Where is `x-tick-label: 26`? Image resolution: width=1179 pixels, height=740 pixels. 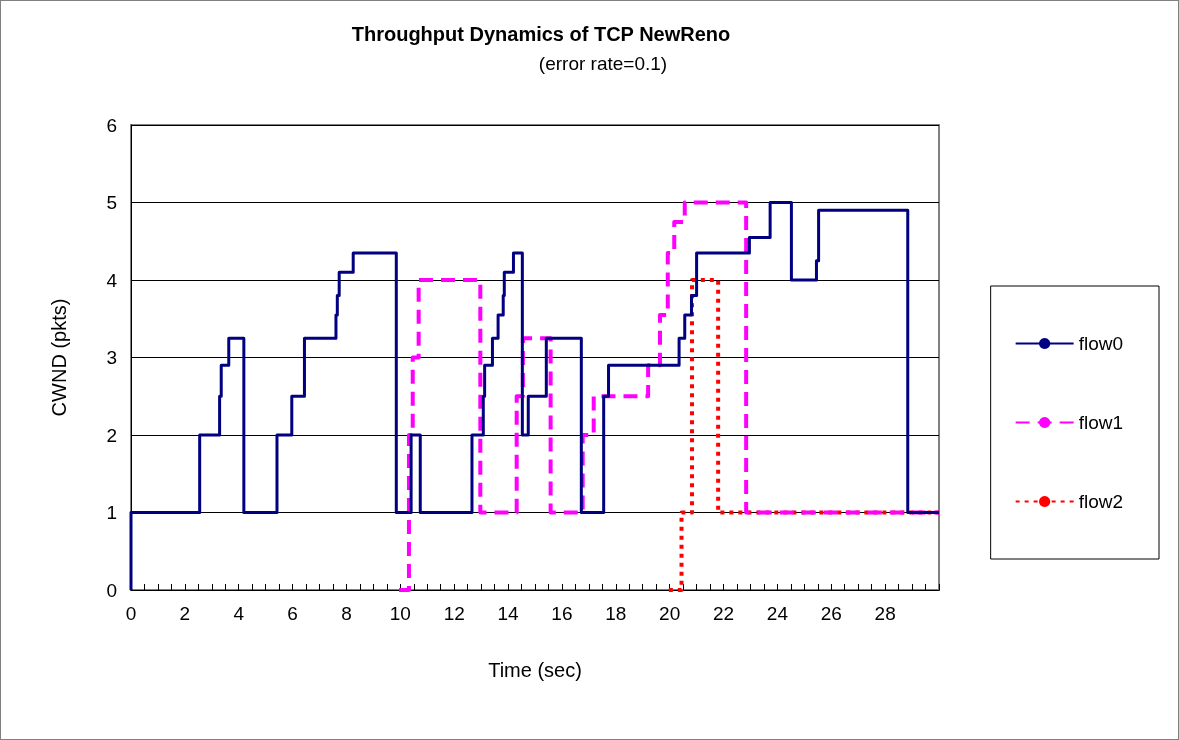
x-tick-label: 26 is located at coordinates (831, 613).